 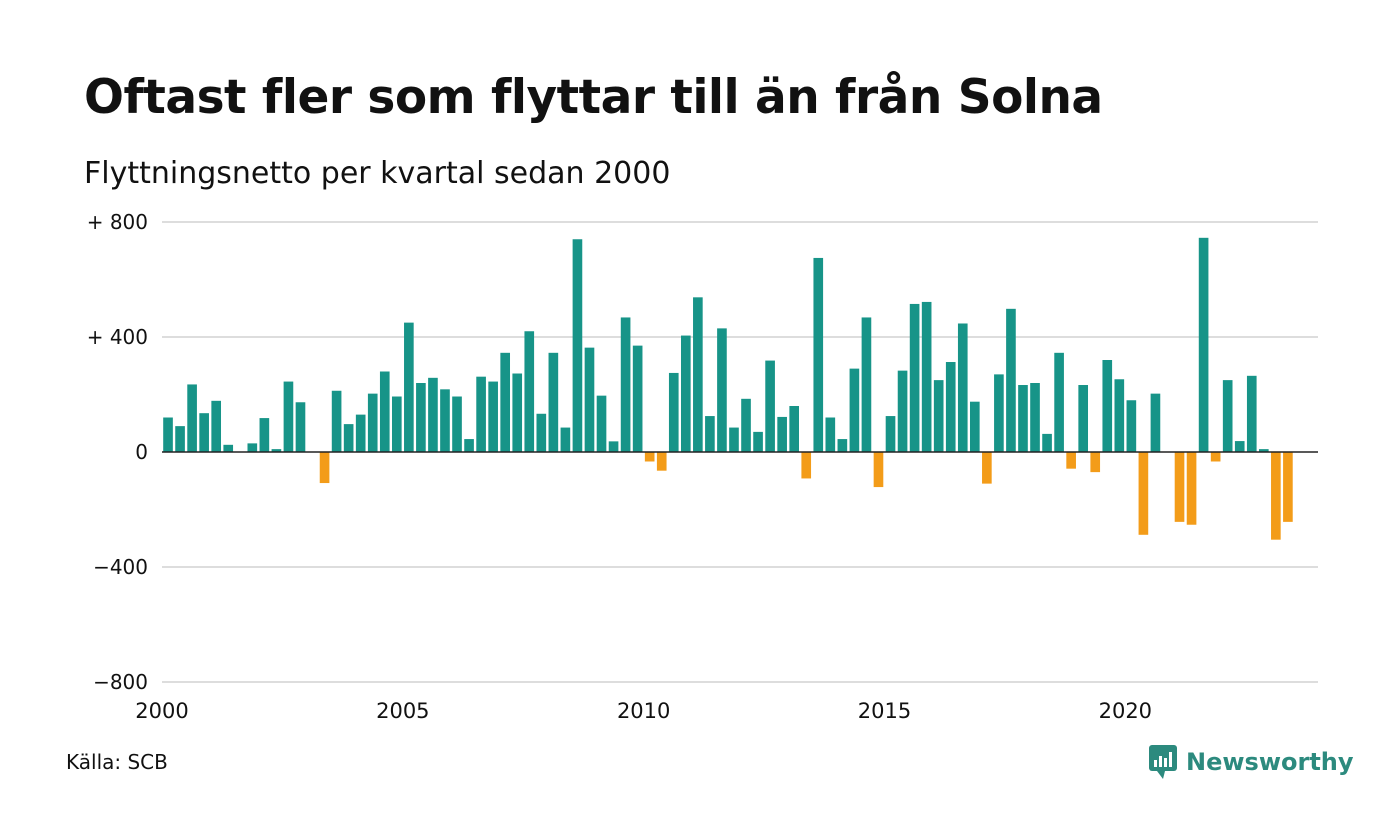 What do you see at coordinates (120, 567) in the screenshot?
I see `y-tick-label: −400` at bounding box center [120, 567].